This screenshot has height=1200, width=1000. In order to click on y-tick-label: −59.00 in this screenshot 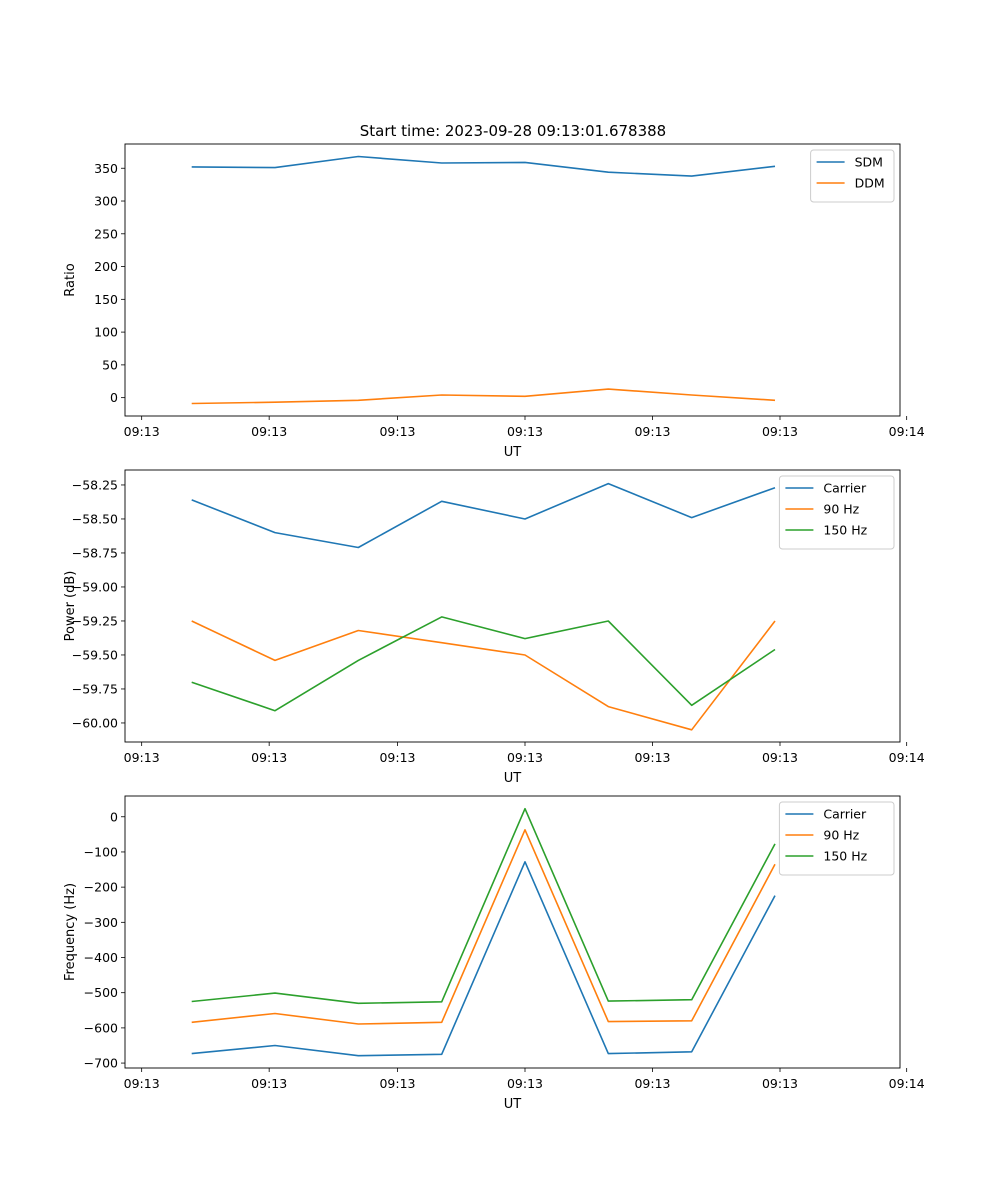, I will do `click(95, 586)`.